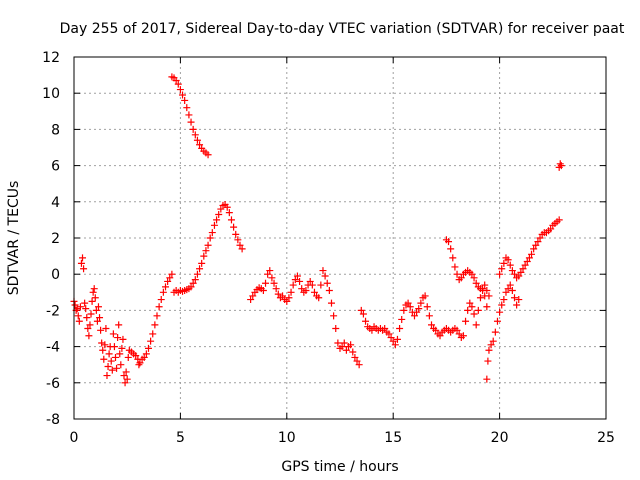 This screenshot has width=640, height=480. I want to click on x-tick-label: 10, so click(287, 438).